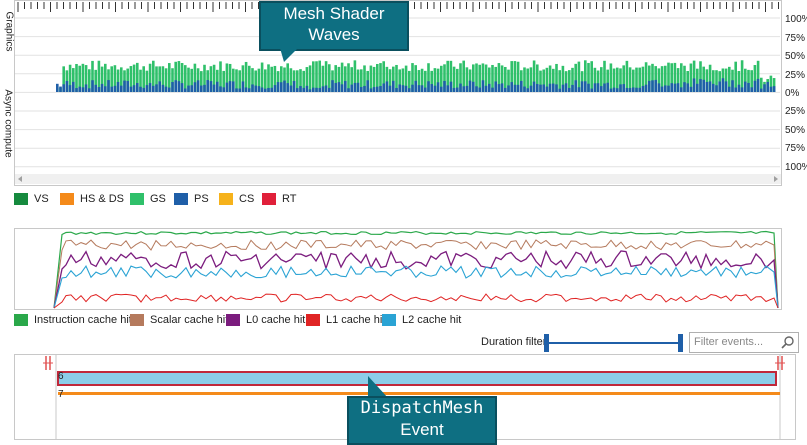 This screenshot has width=807, height=445. What do you see at coordinates (276, 320) in the screenshot?
I see `cache-legend-label: L0 cache hit` at bounding box center [276, 320].